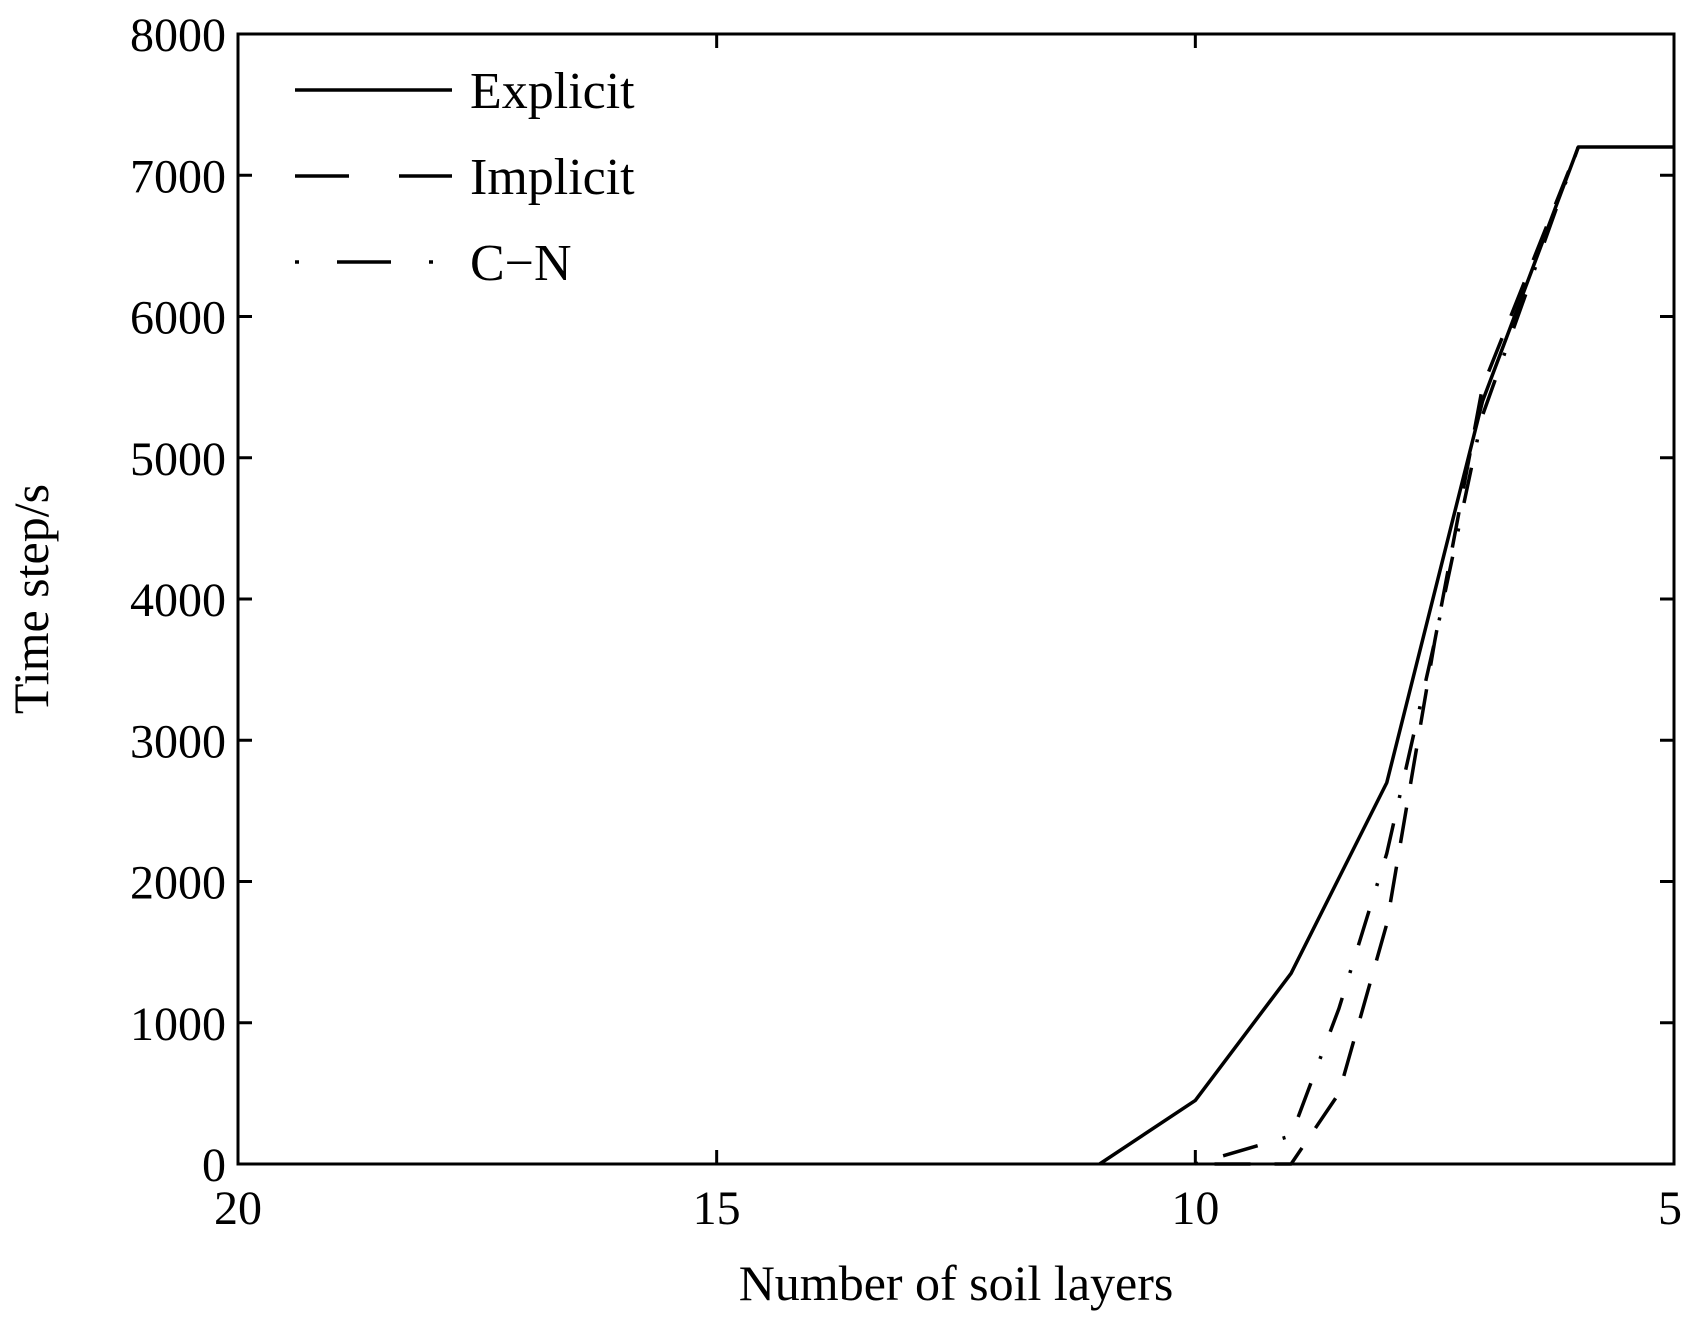  What do you see at coordinates (178, 35) in the screenshot?
I see `y-tick-label: 8000` at bounding box center [178, 35].